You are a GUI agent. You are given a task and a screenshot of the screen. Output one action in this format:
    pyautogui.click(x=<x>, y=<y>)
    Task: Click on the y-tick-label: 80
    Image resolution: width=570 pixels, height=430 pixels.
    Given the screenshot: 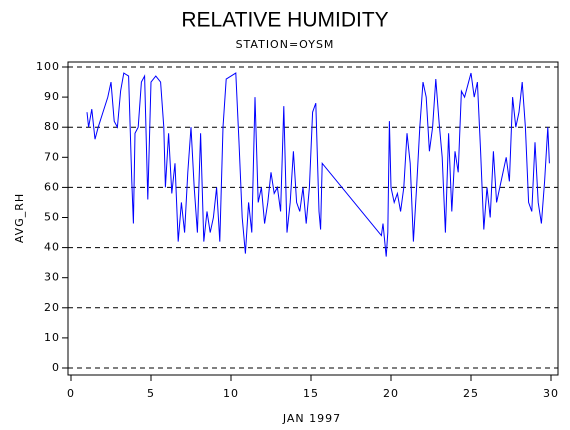 What is the action you would take?
    pyautogui.click(x=52, y=126)
    